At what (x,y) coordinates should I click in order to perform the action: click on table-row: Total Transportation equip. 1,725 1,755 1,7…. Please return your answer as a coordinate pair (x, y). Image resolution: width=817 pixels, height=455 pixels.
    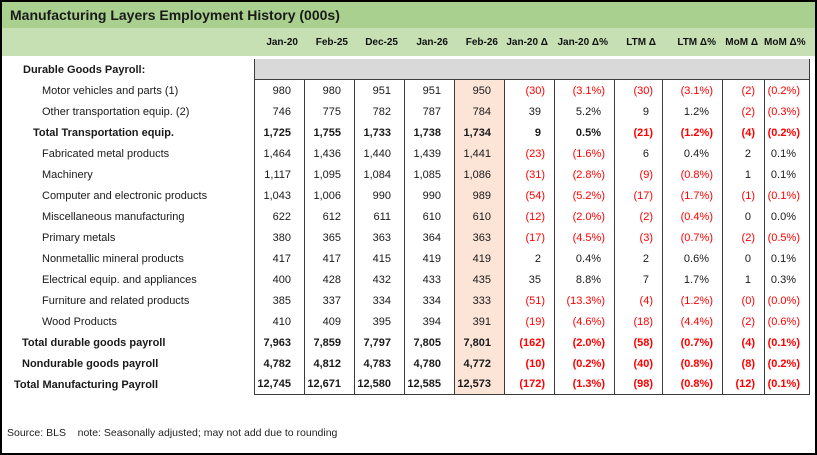
    Looking at the image, I should click on (408, 132).